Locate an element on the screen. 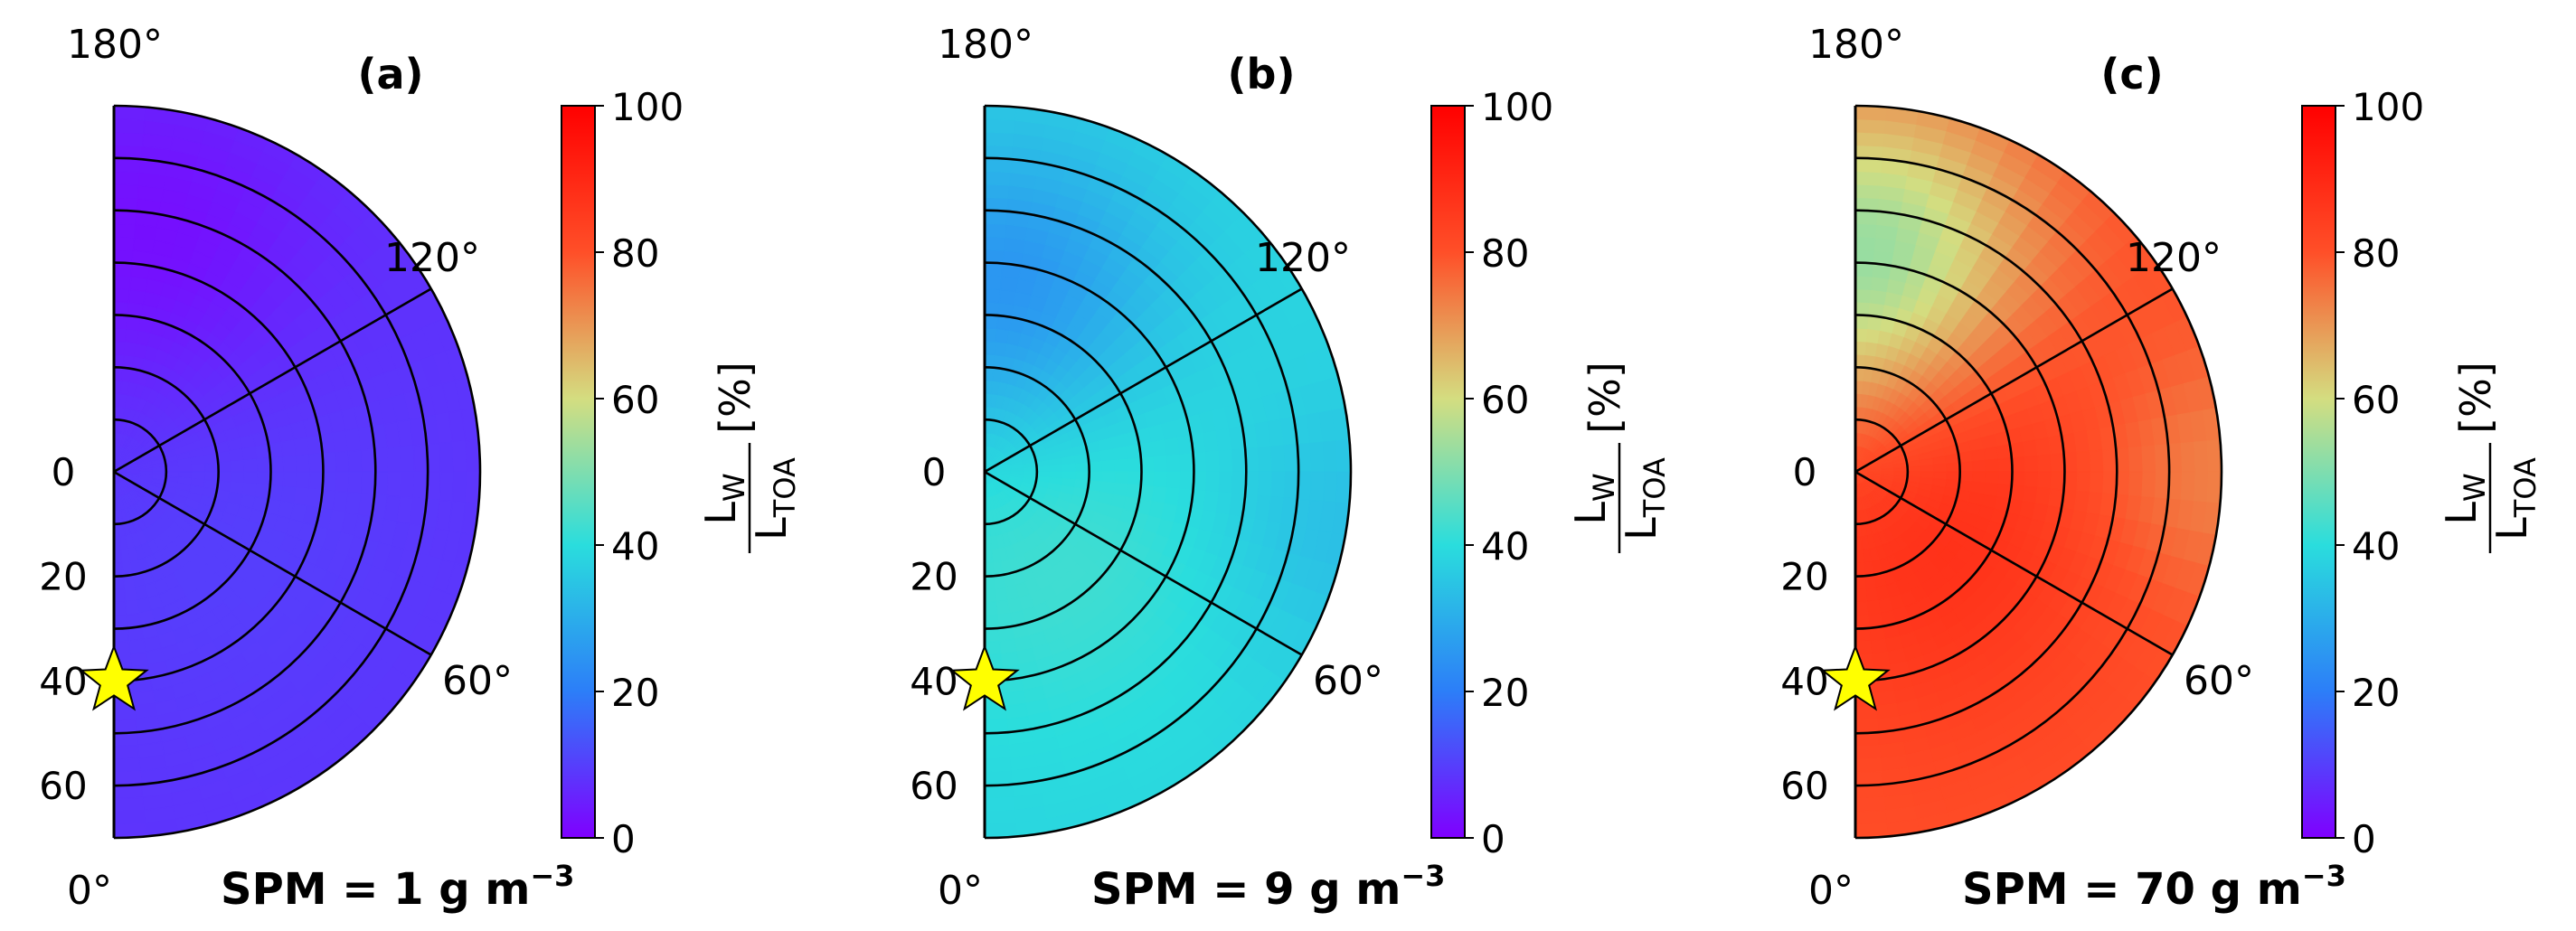 The image size is (2576, 931). spm-title-main: SPM = 70 g m is located at coordinates (2132, 889).